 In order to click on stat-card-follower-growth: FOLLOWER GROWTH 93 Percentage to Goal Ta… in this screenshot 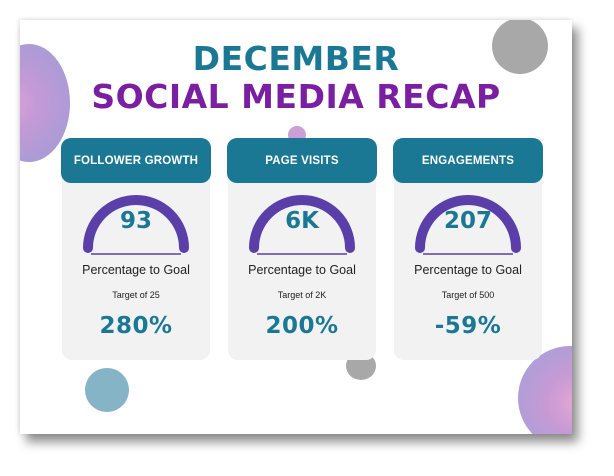, I will do `click(136, 249)`.